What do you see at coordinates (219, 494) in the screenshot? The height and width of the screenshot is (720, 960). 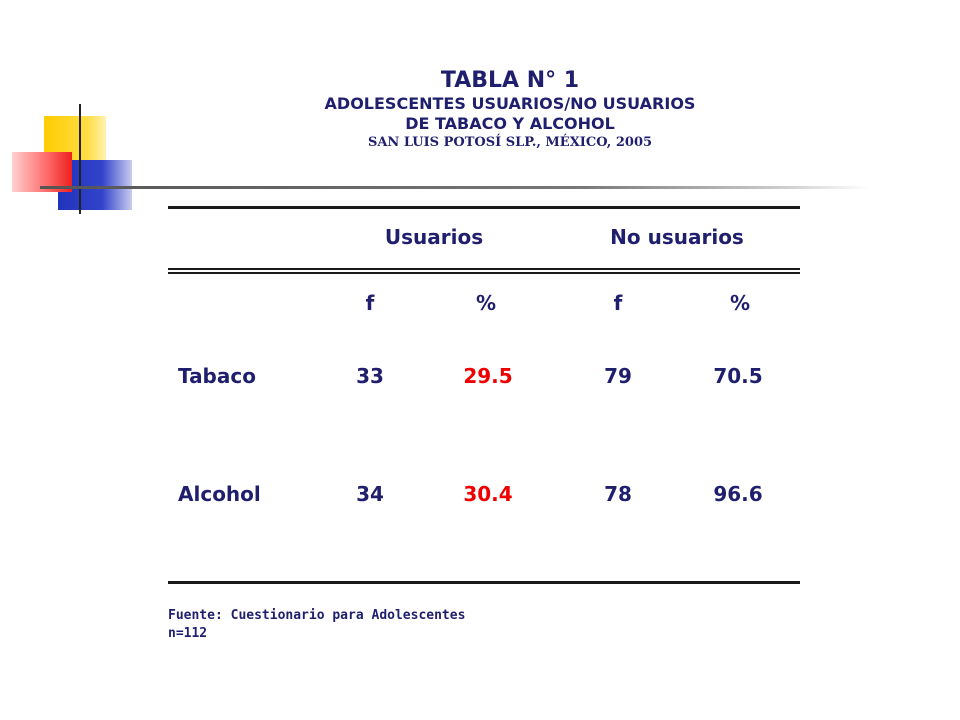 I see `row-label-alcohol: Alcohol` at bounding box center [219, 494].